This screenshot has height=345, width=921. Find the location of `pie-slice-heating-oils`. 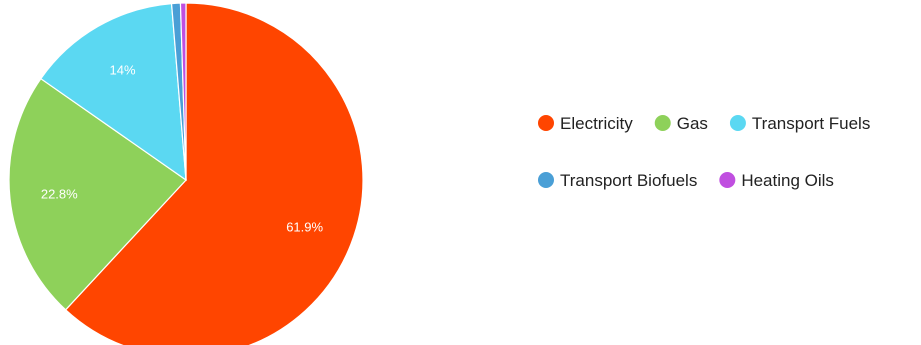

pie-slice-heating-oils is located at coordinates (183, 91).